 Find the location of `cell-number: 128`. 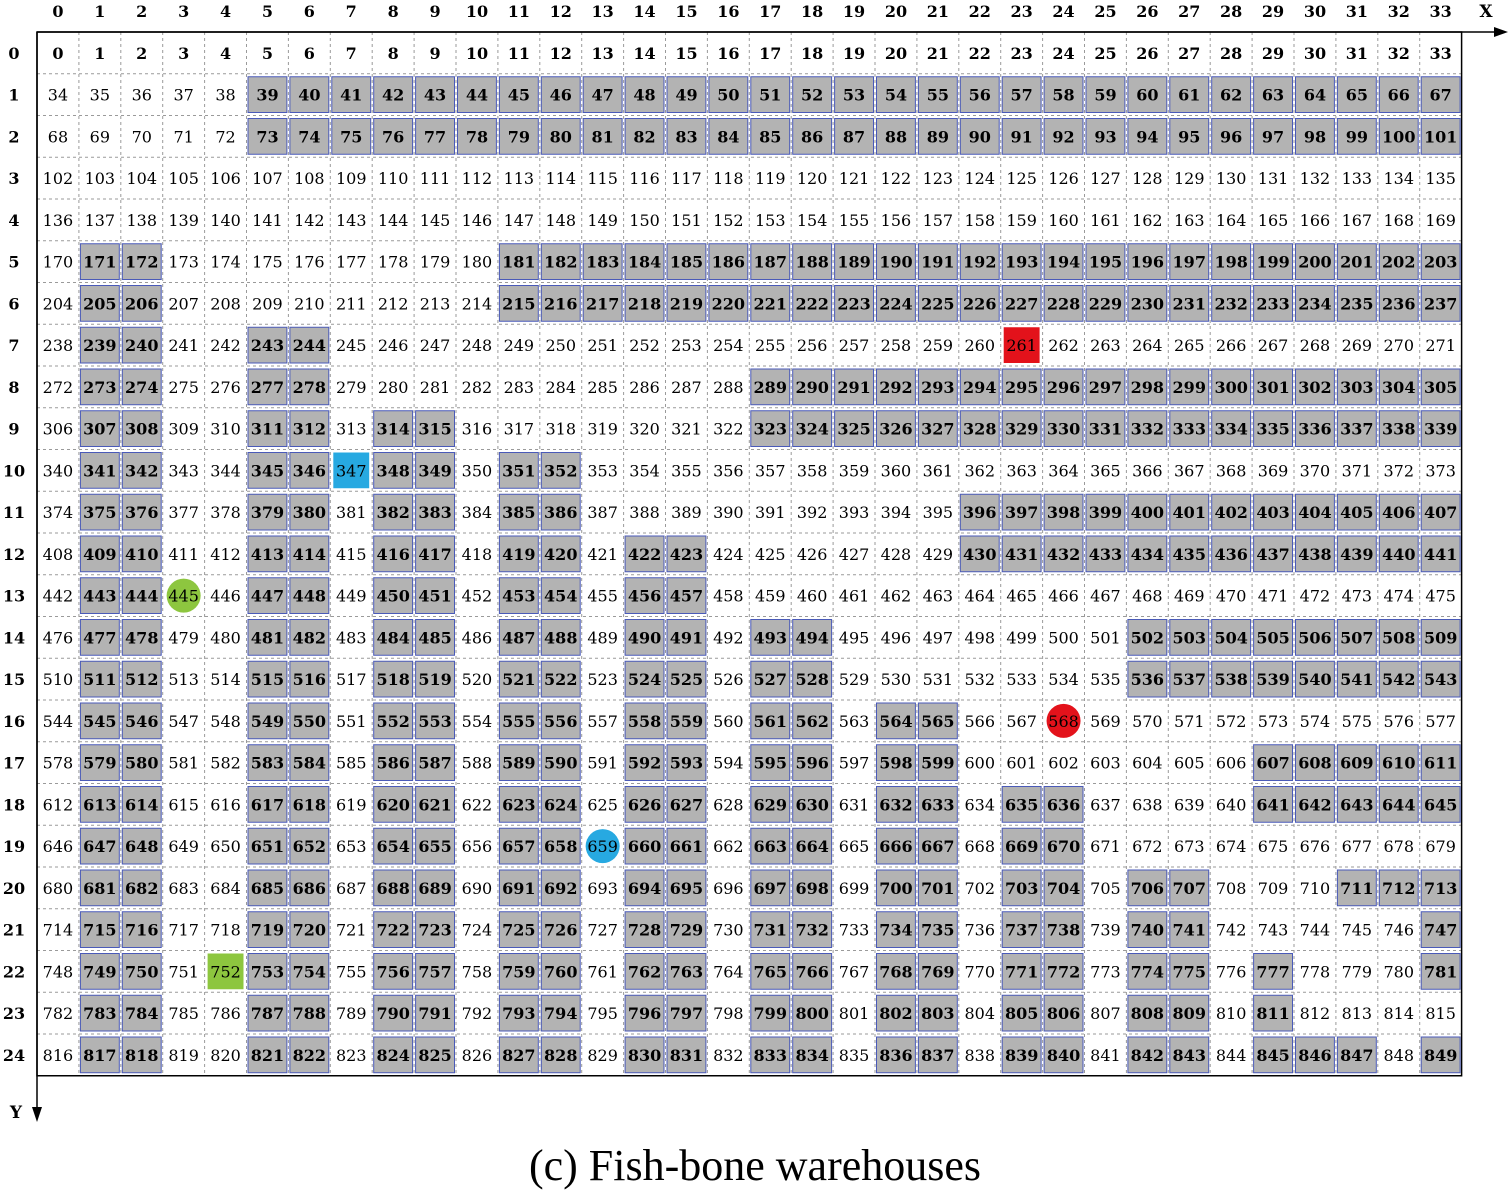

cell-number: 128 is located at coordinates (1147, 178).